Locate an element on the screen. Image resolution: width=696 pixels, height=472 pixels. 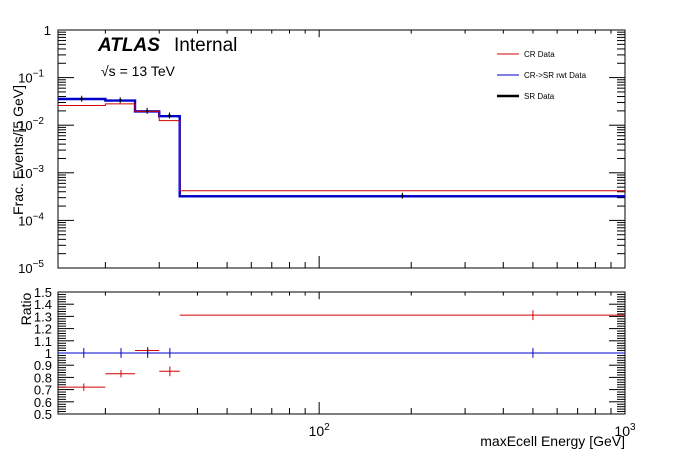
ratio-y-tick-label: 0.7 is located at coordinates (43, 390).